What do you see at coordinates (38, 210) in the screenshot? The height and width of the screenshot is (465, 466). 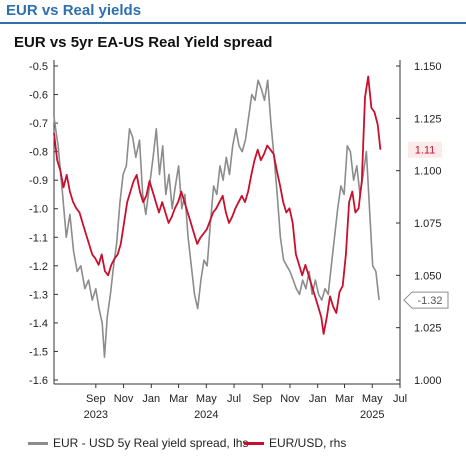 I see `left-axis-tick-label: -1.0` at bounding box center [38, 210].